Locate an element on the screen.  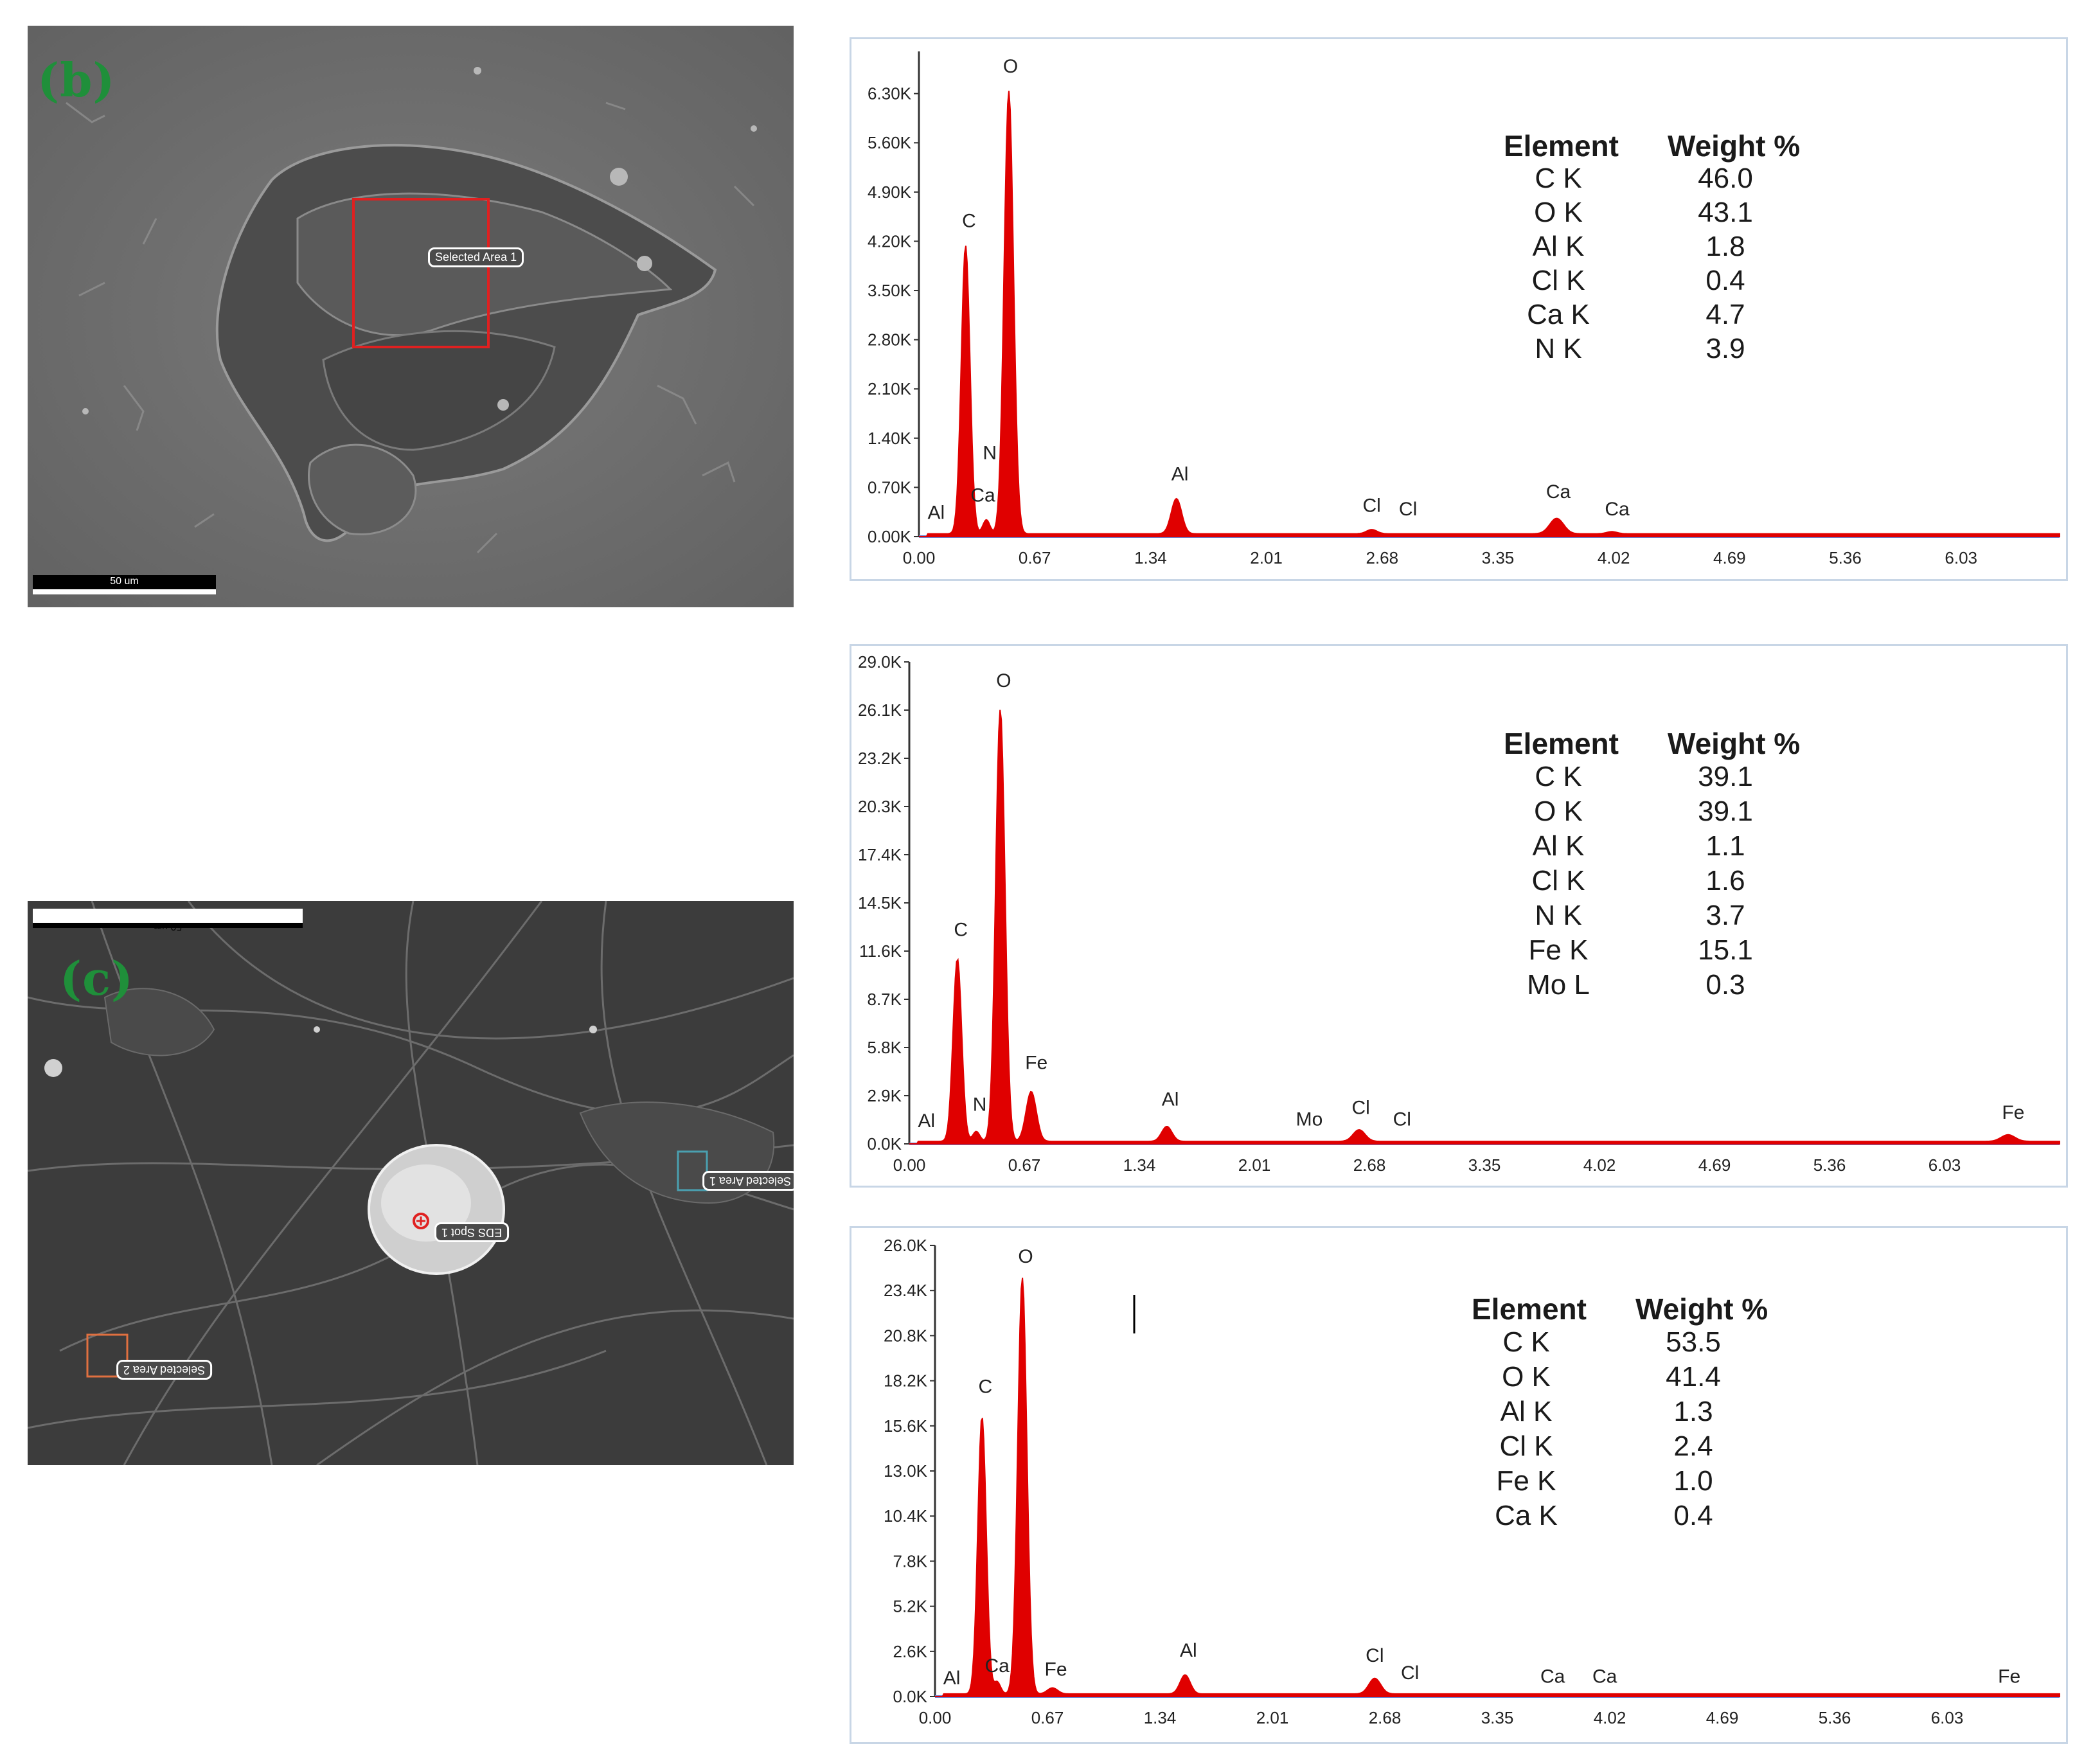
sem-image-b: (b) Selected Area 1 50 um is located at coordinates (411, 316).